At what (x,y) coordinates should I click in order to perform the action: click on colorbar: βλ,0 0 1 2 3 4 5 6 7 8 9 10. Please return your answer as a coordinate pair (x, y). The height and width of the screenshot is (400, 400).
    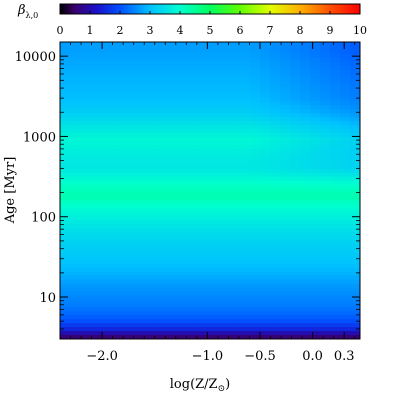
    Looking at the image, I should click on (192, 20).